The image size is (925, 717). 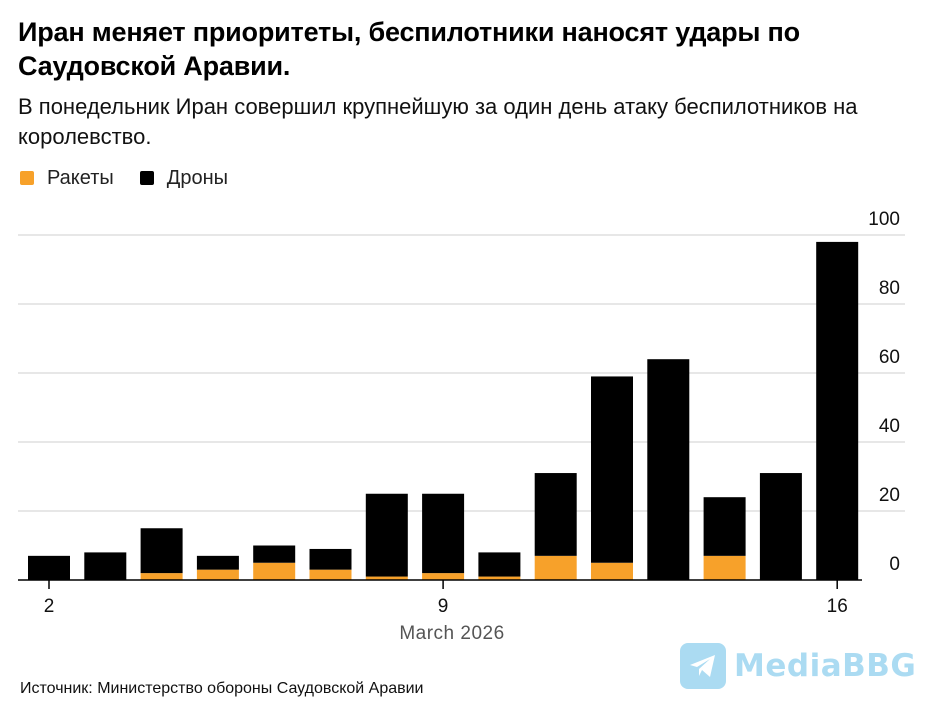 What do you see at coordinates (825, 666) in the screenshot?
I see `watermark-text: MediaBBG` at bounding box center [825, 666].